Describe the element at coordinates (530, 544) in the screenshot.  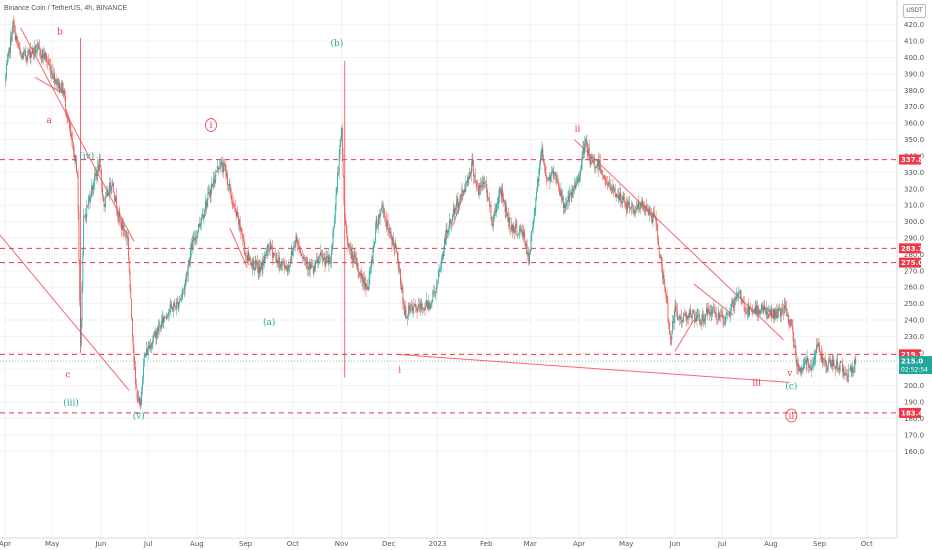
I see `x-tick-label: Mar` at that location.